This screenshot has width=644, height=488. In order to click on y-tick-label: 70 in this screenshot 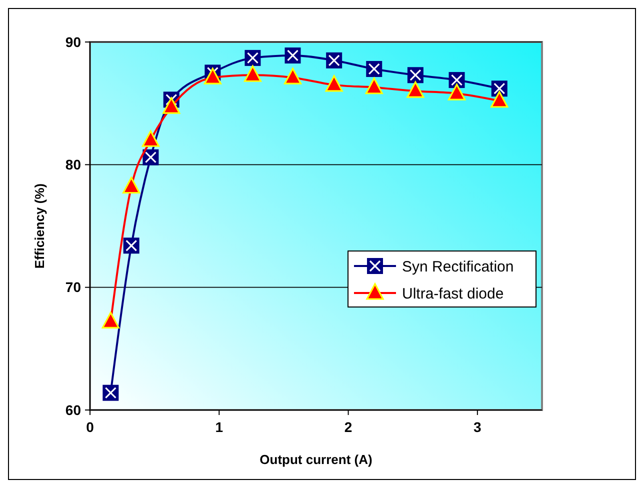, I will do `click(73, 287)`.